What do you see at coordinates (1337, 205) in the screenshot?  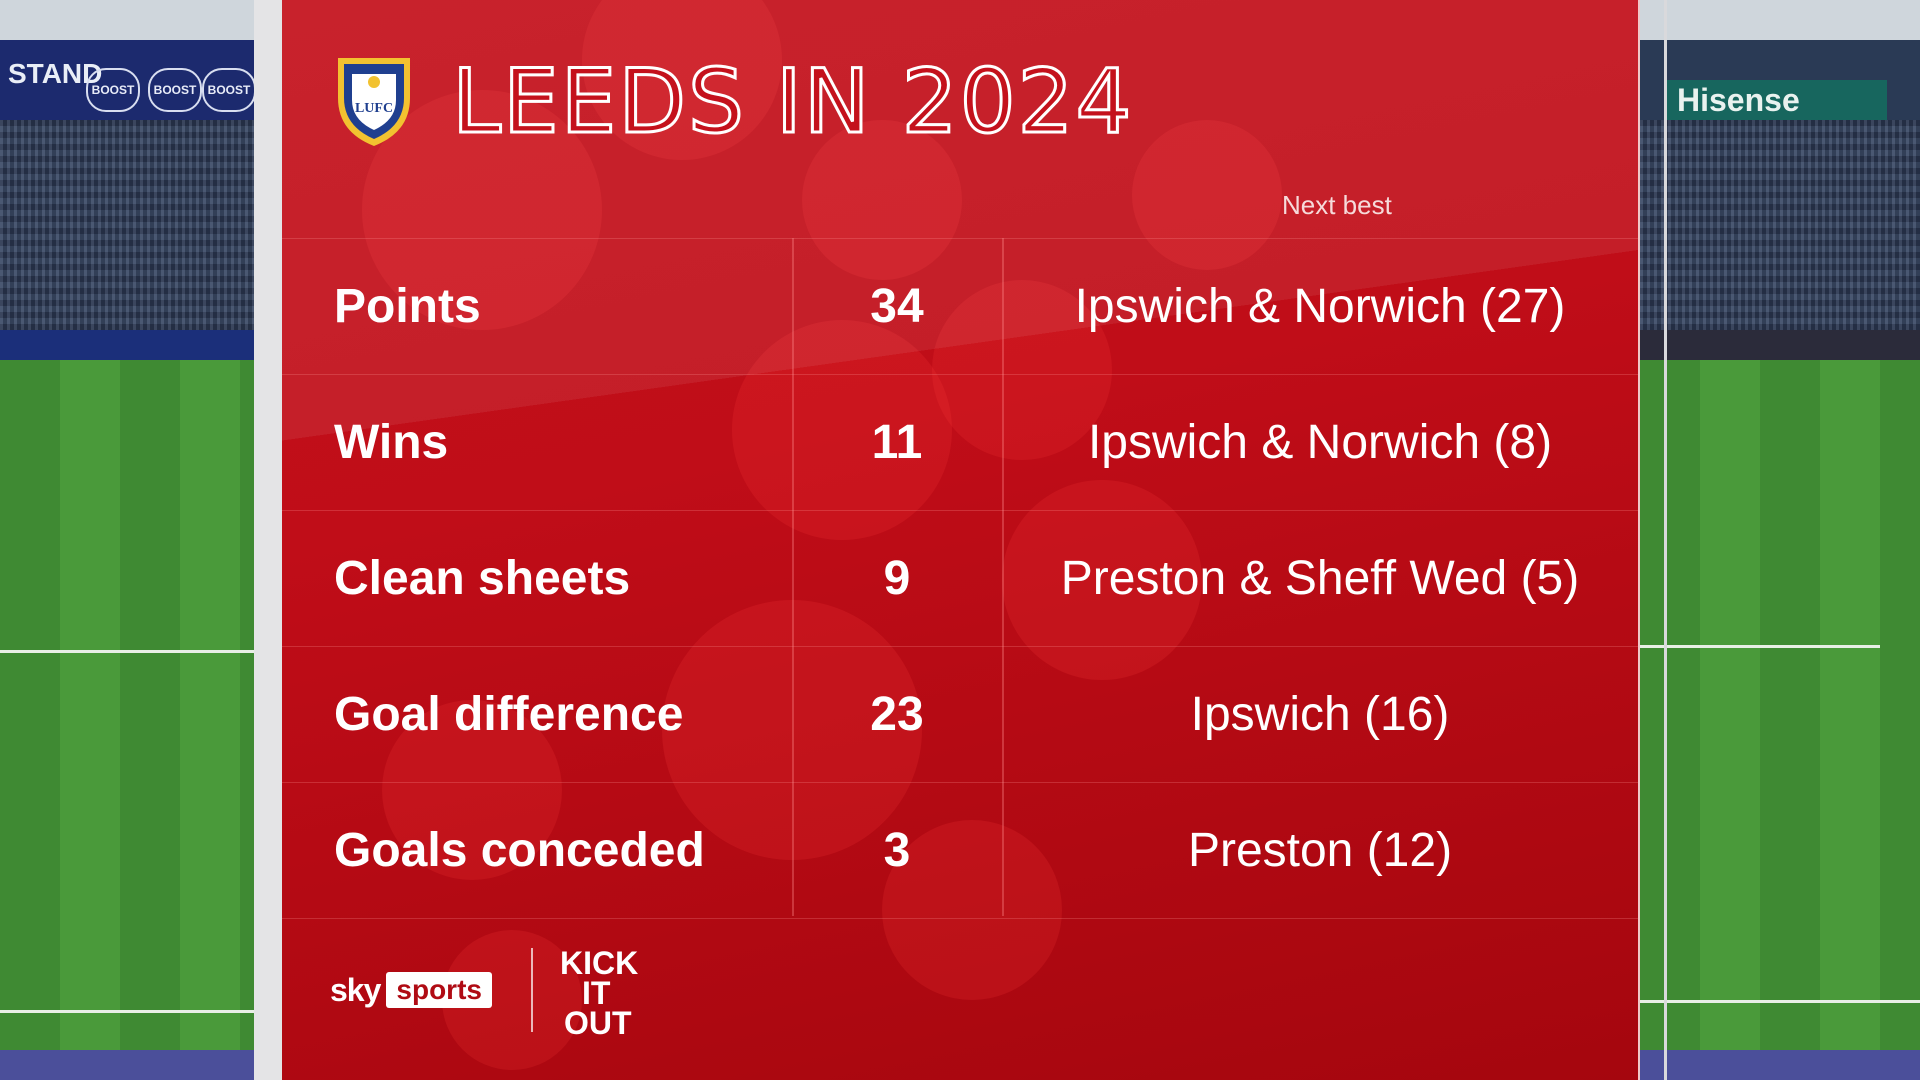 I see `next-best-header: Next best` at bounding box center [1337, 205].